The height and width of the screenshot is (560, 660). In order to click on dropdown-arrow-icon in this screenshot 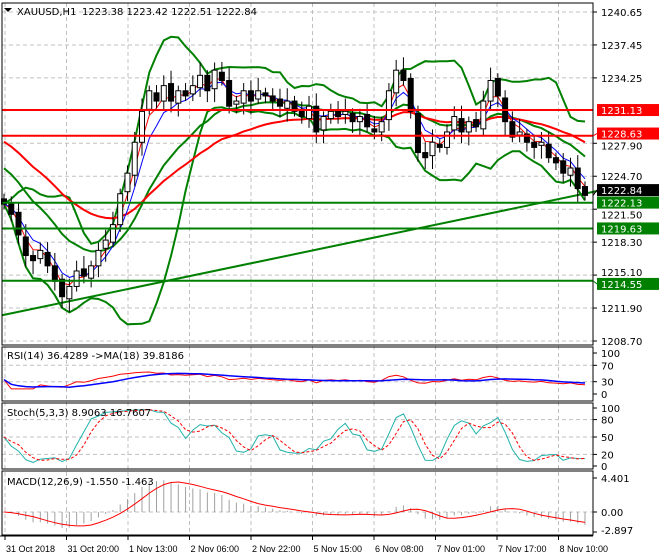, I will do `click(8, 10)`.